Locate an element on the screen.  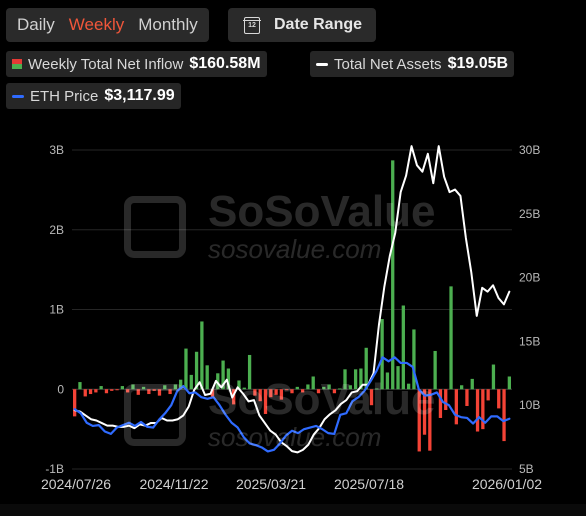
x-tick-label-3: 2025/07/18 is located at coordinates (369, 484).